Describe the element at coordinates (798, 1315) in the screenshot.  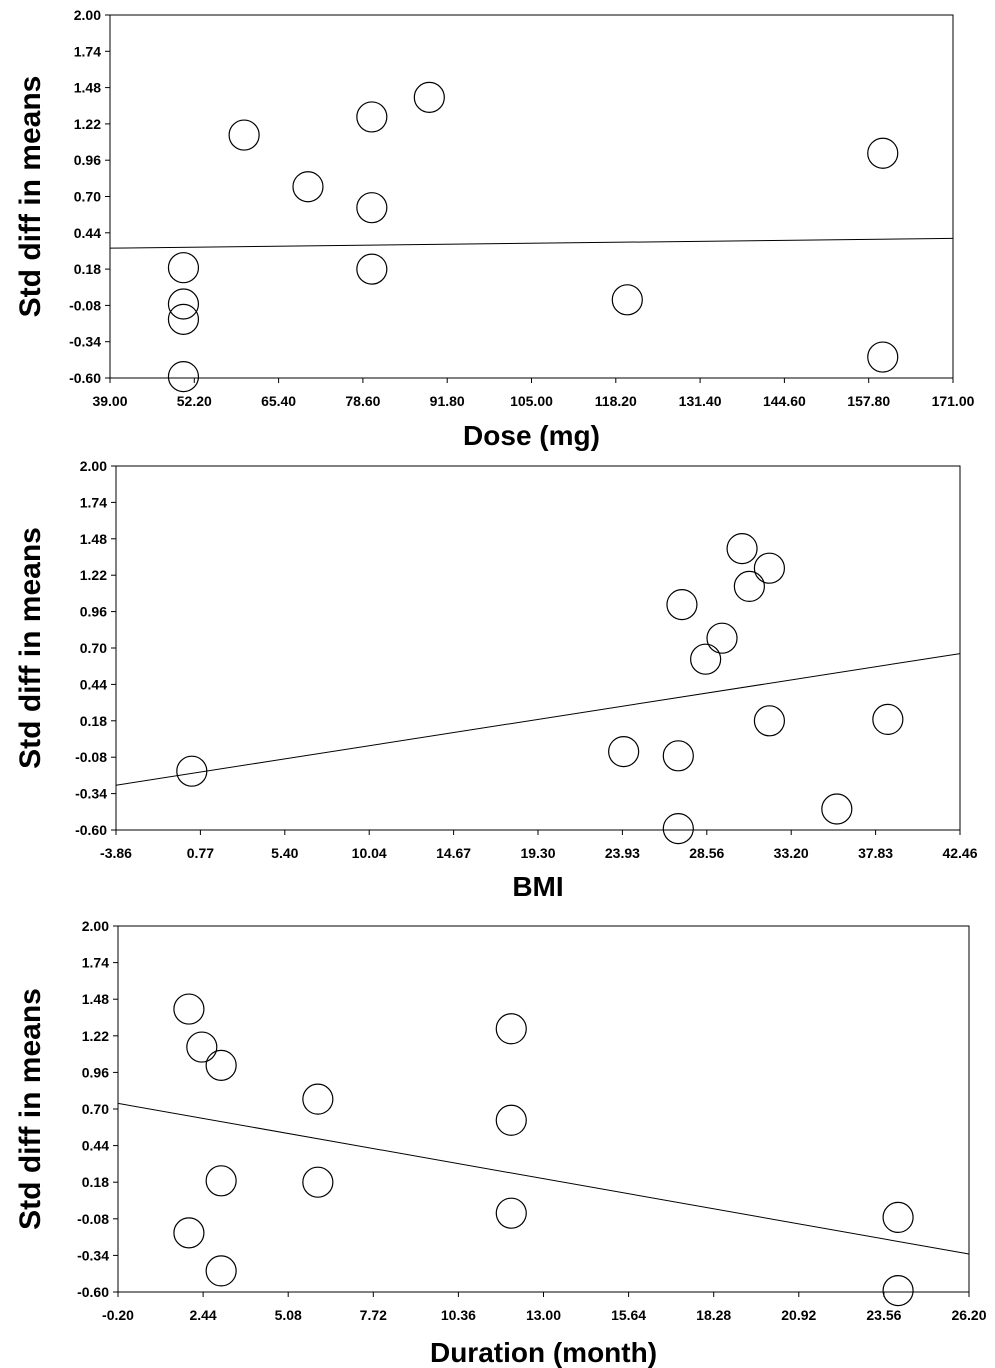
I see `x-tick-label: 20.92` at that location.